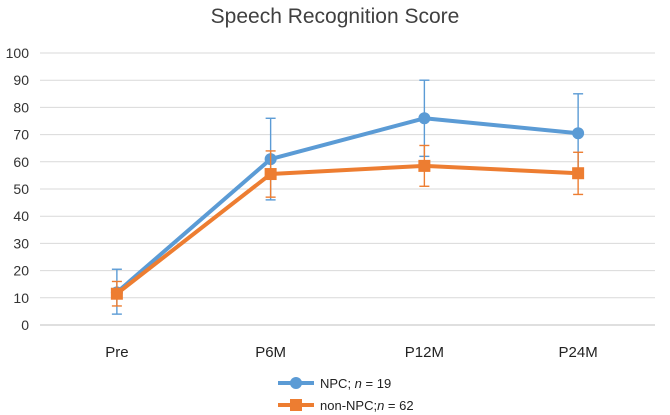 This screenshot has height=415, width=670. I want to click on x-tick-label-p12m: P12M, so click(424, 352).